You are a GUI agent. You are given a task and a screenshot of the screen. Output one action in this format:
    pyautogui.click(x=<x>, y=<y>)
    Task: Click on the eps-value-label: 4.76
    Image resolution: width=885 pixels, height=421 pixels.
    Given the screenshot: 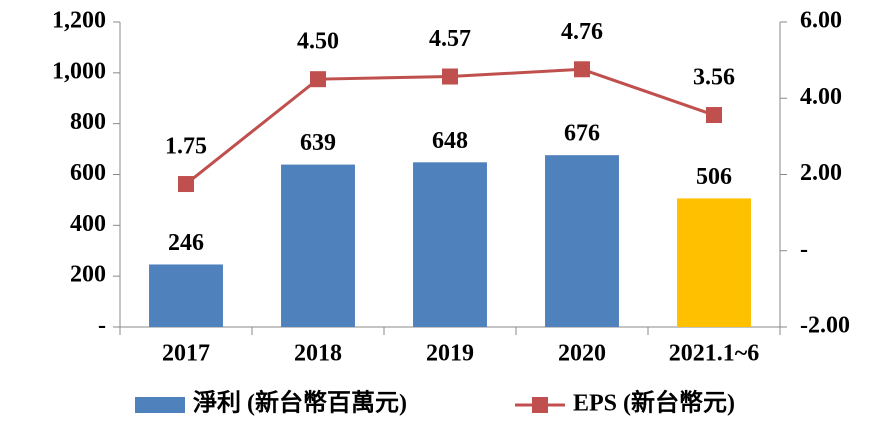 What is the action you would take?
    pyautogui.click(x=582, y=32)
    